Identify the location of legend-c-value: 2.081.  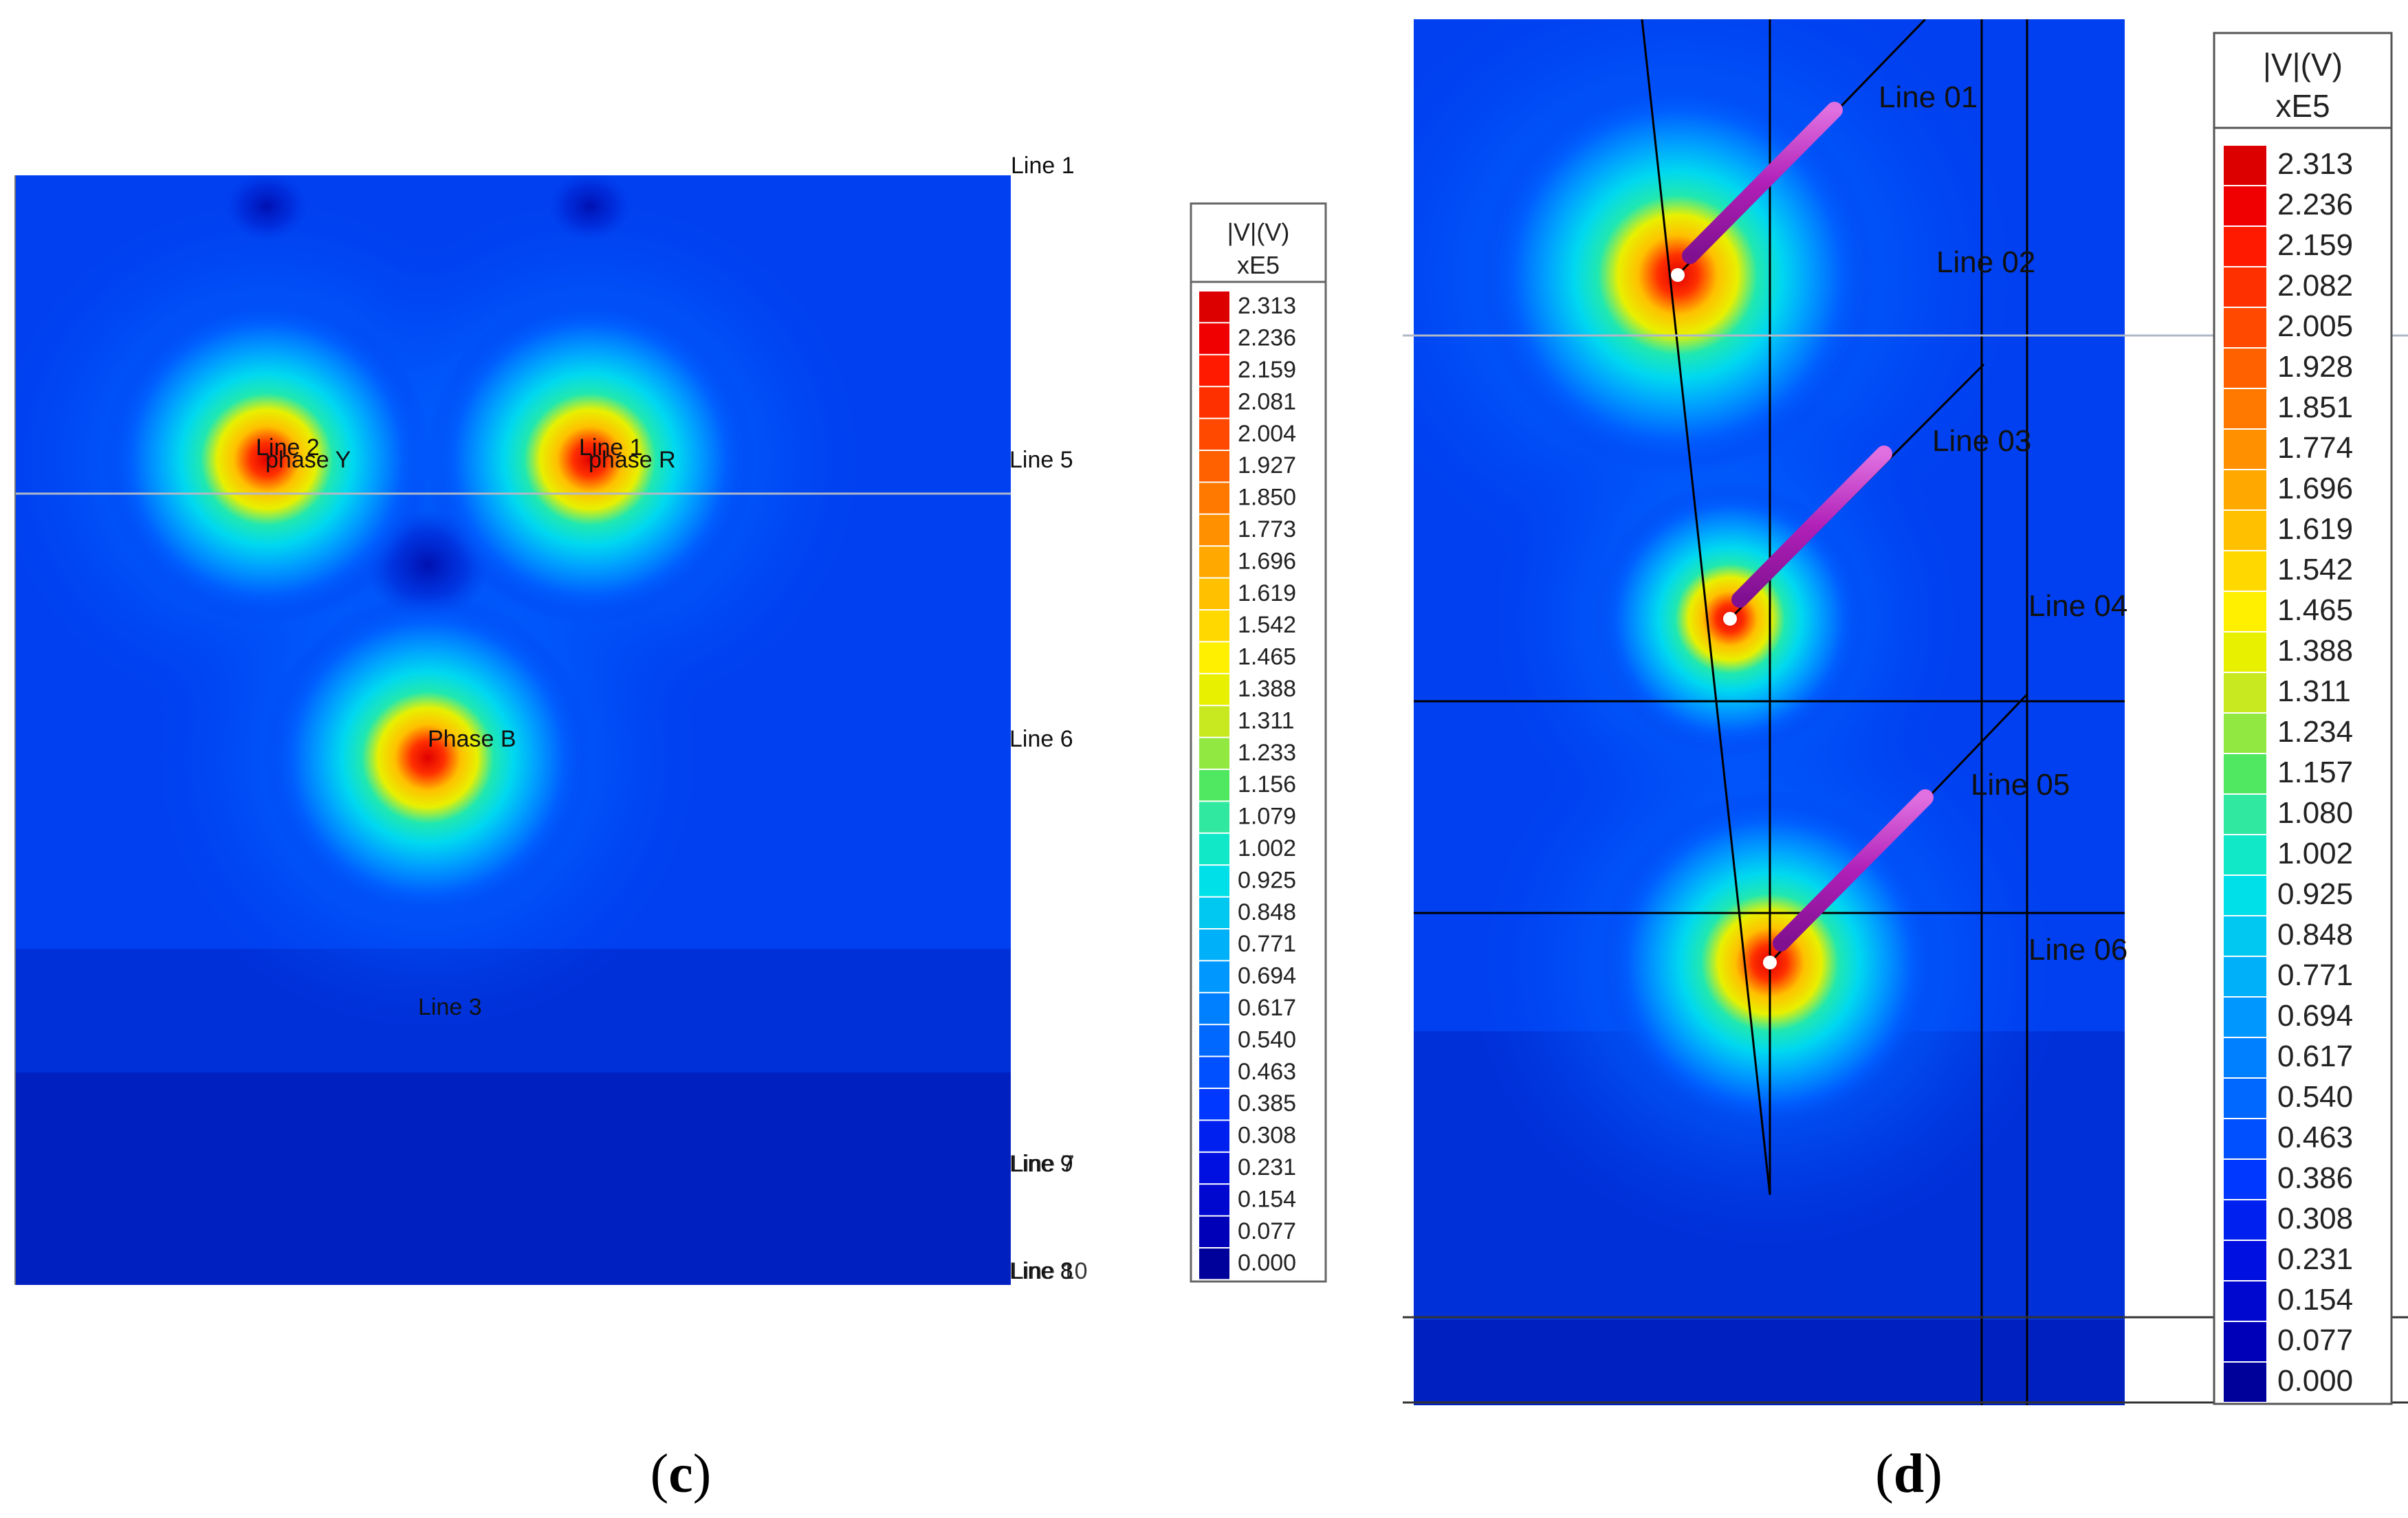
(1267, 401).